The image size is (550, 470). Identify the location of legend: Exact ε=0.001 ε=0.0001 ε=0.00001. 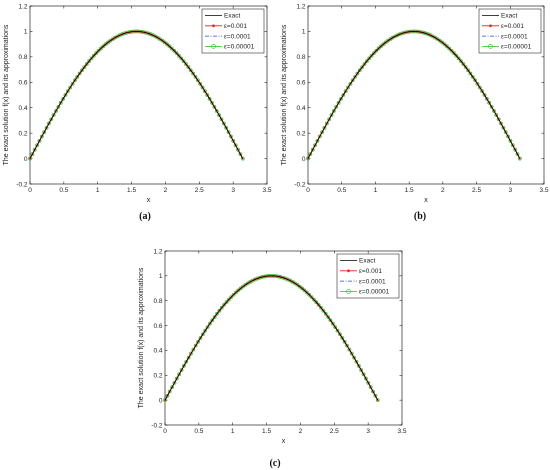
(233, 31).